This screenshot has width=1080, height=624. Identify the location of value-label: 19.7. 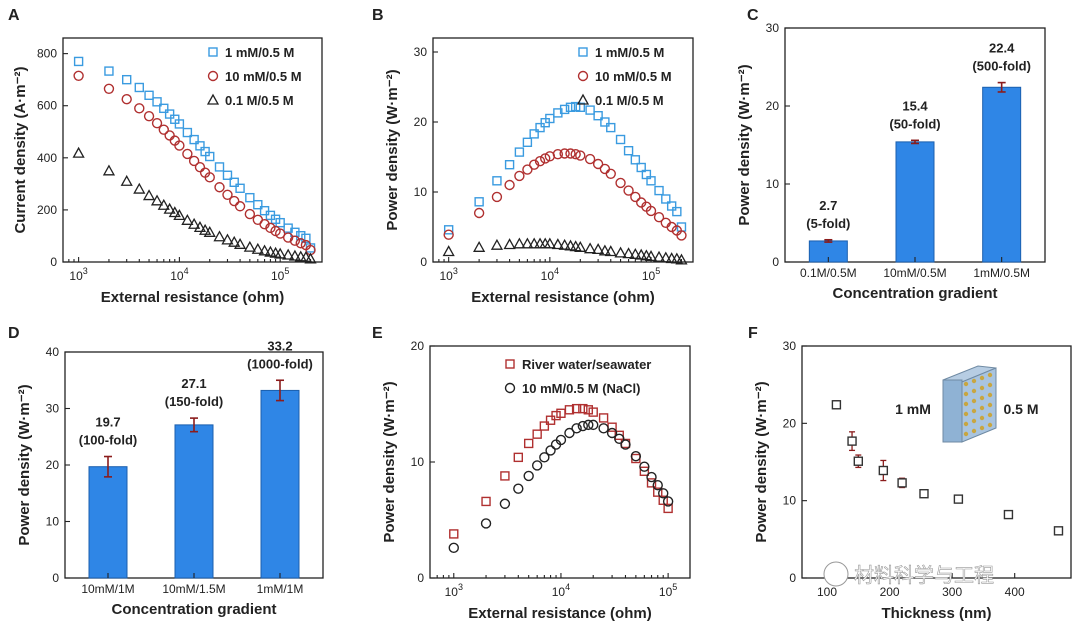
(107, 422).